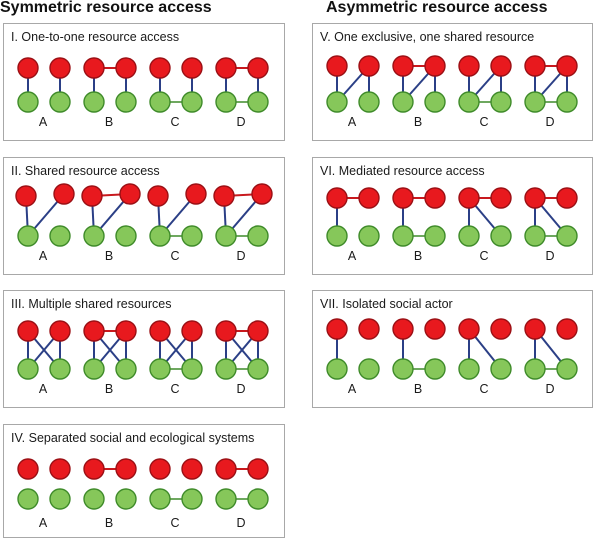 The width and height of the screenshot is (596, 540). I want to click on panel-vii: VII. Isolated social actor A B C D, so click(452, 349).